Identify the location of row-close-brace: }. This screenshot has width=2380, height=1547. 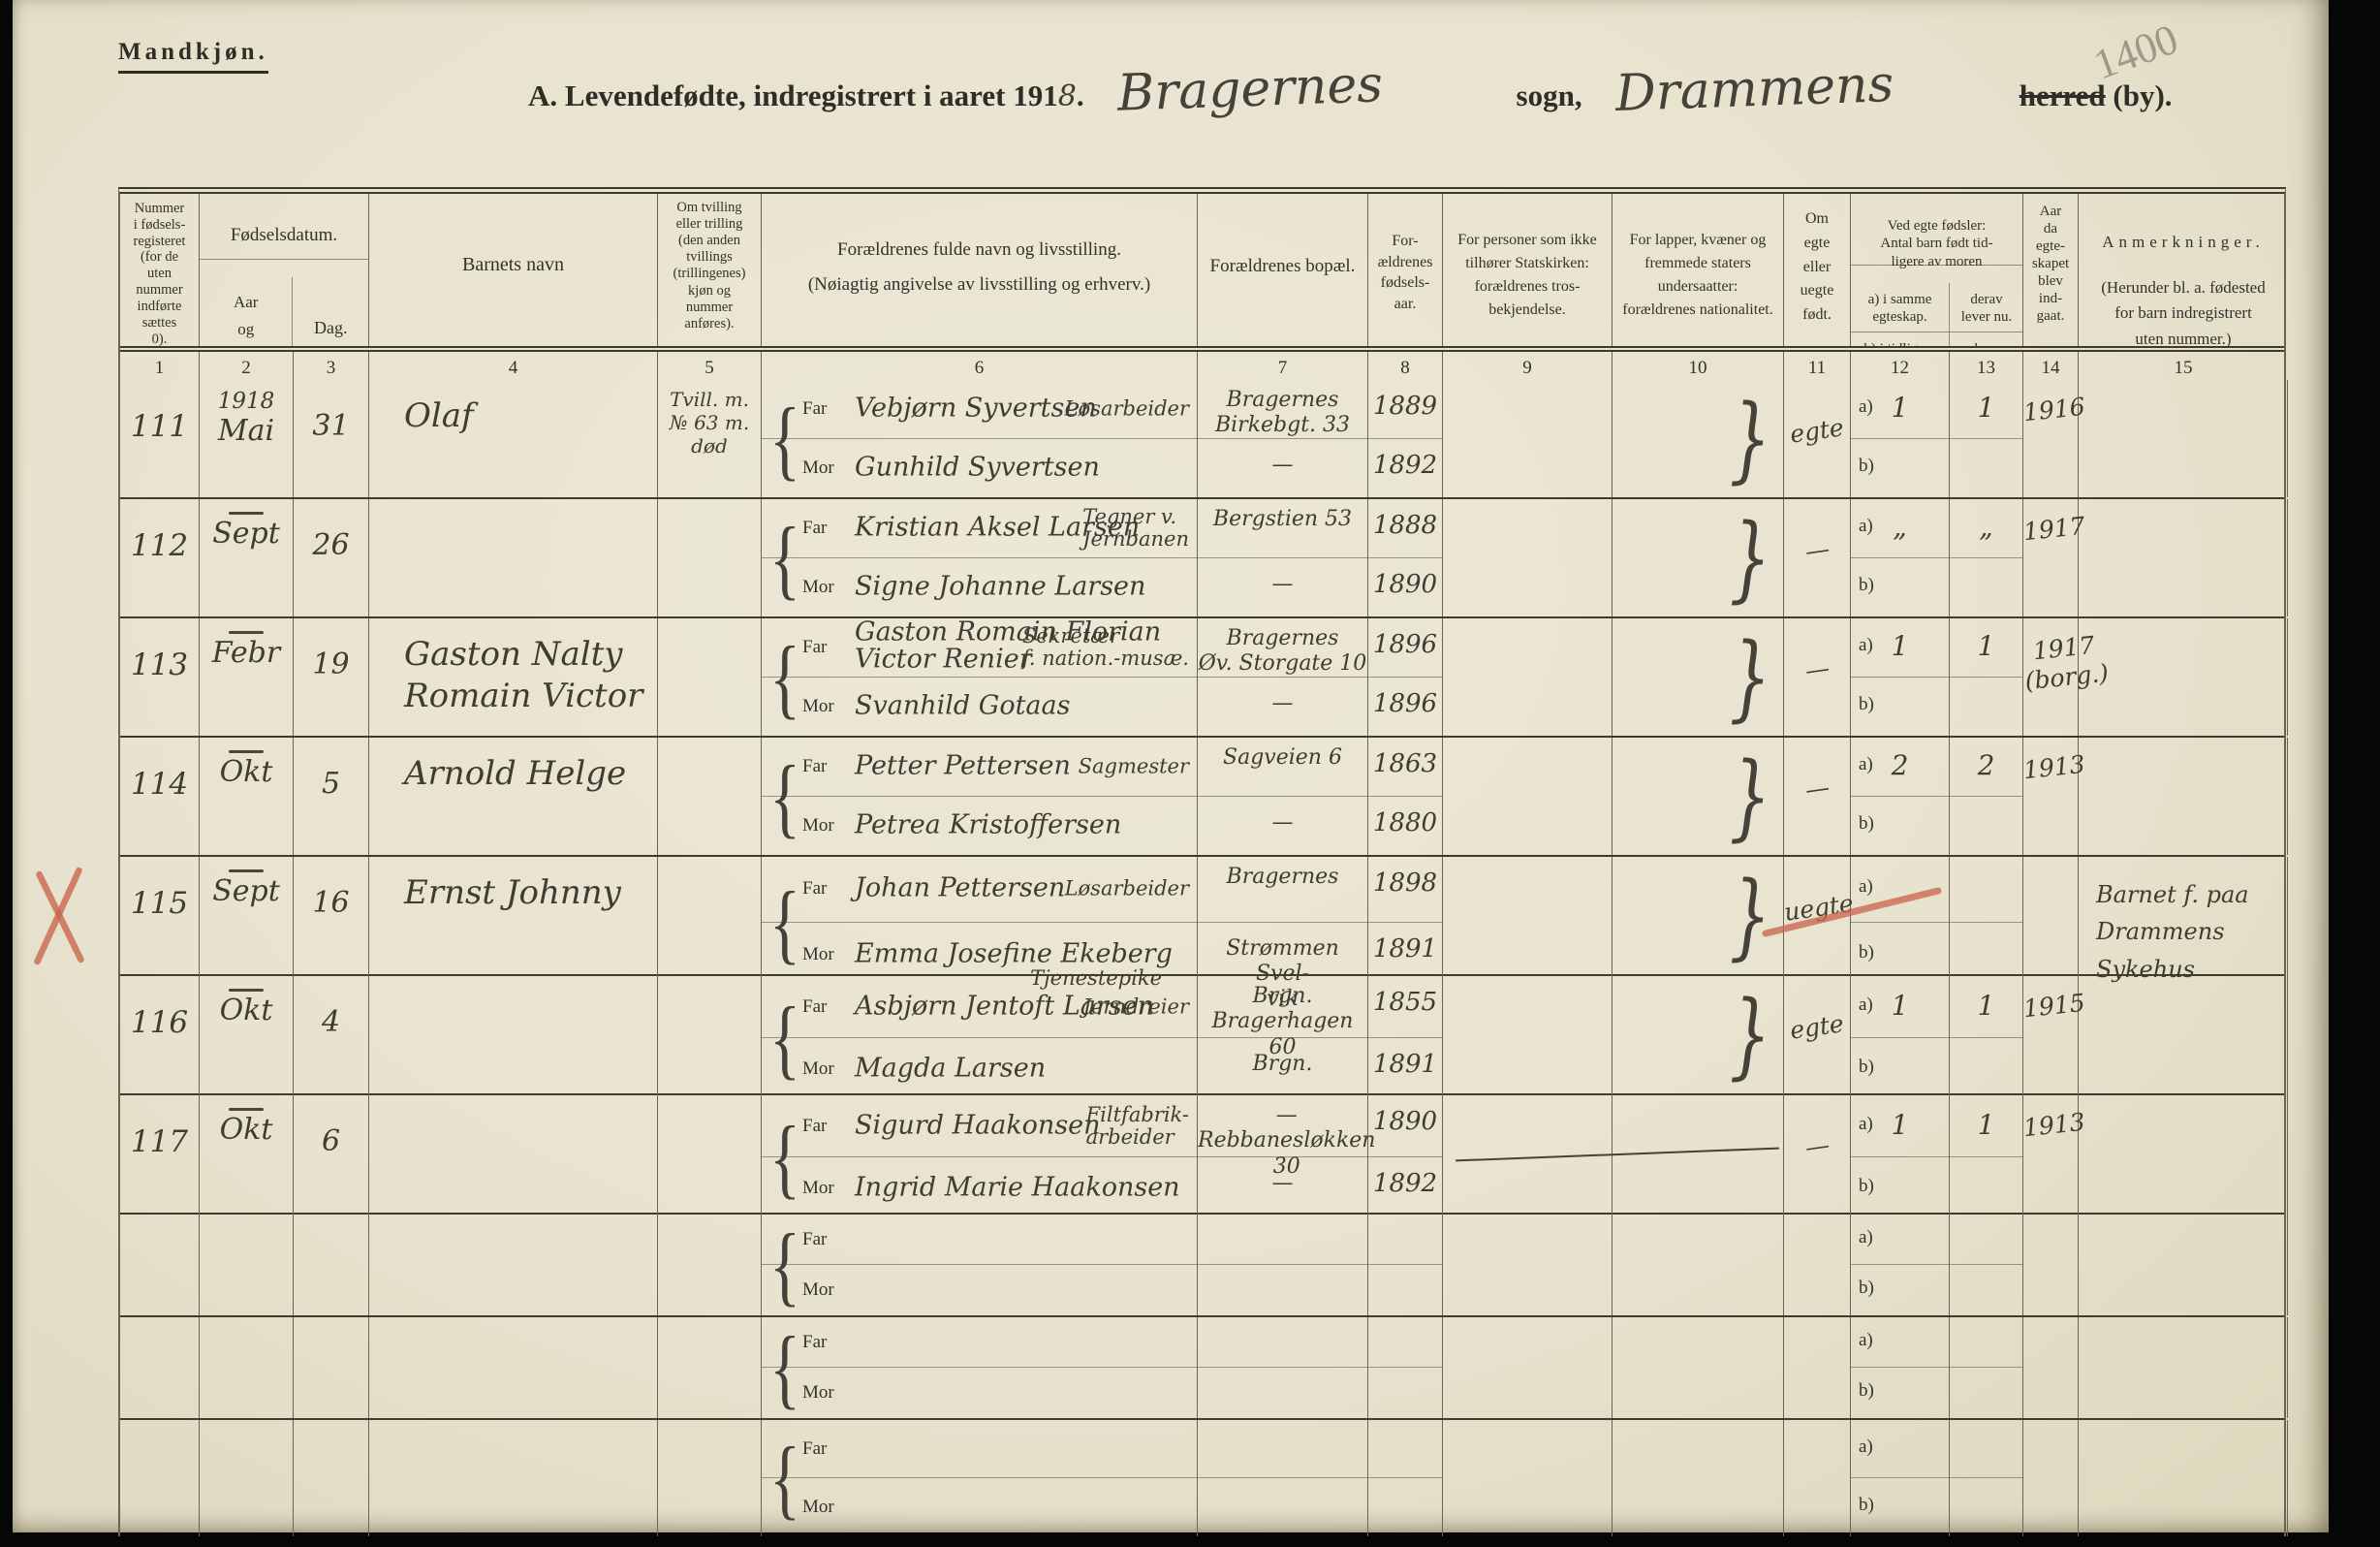
(1750, 439).